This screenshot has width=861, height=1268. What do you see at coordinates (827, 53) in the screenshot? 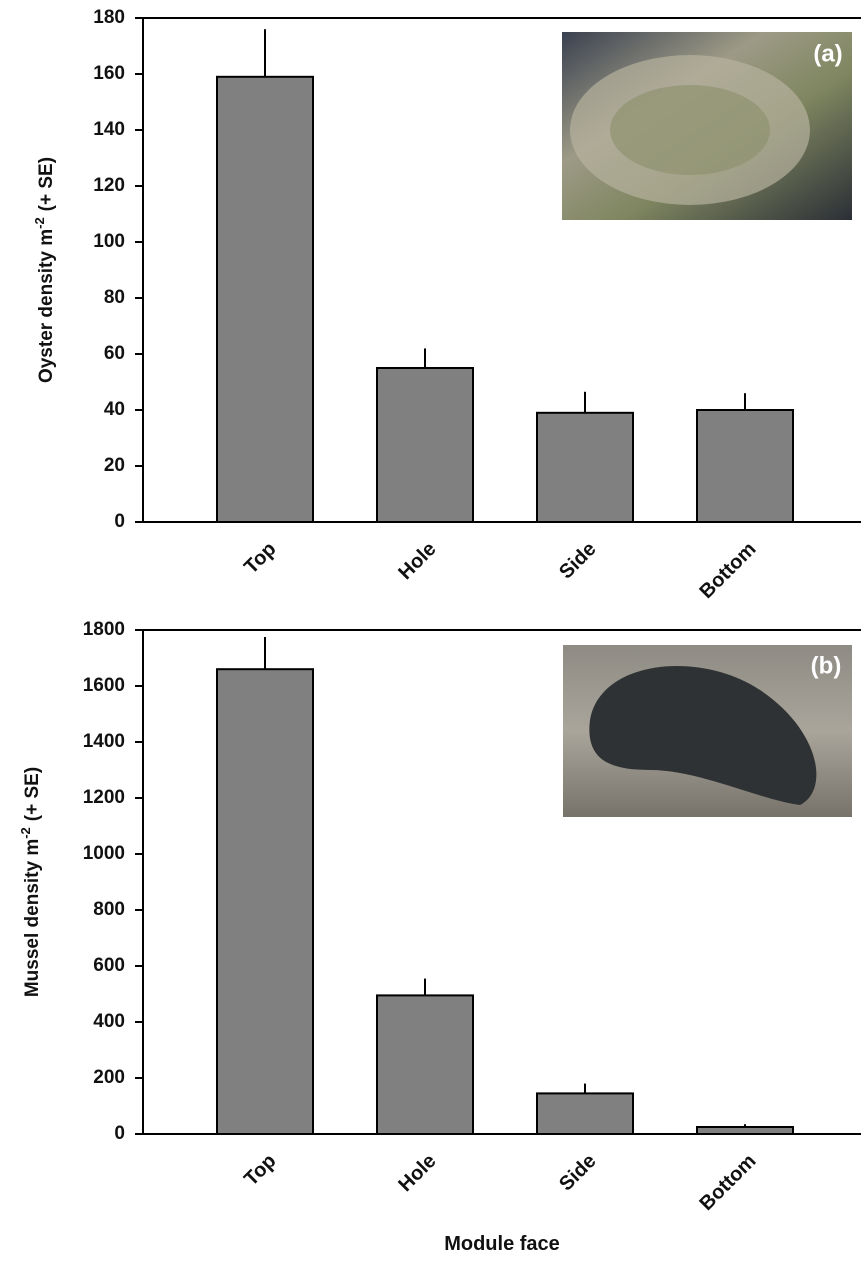
I see `panel-label: (a)` at bounding box center [827, 53].